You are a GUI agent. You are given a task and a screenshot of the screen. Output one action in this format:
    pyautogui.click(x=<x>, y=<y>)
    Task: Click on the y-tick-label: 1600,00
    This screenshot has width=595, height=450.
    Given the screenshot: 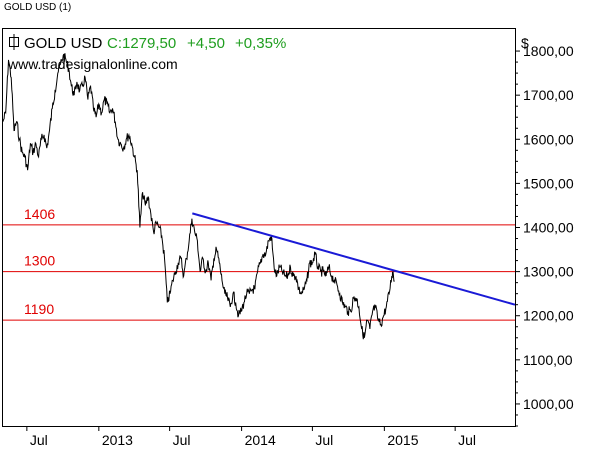 What is the action you would take?
    pyautogui.click(x=548, y=139)
    